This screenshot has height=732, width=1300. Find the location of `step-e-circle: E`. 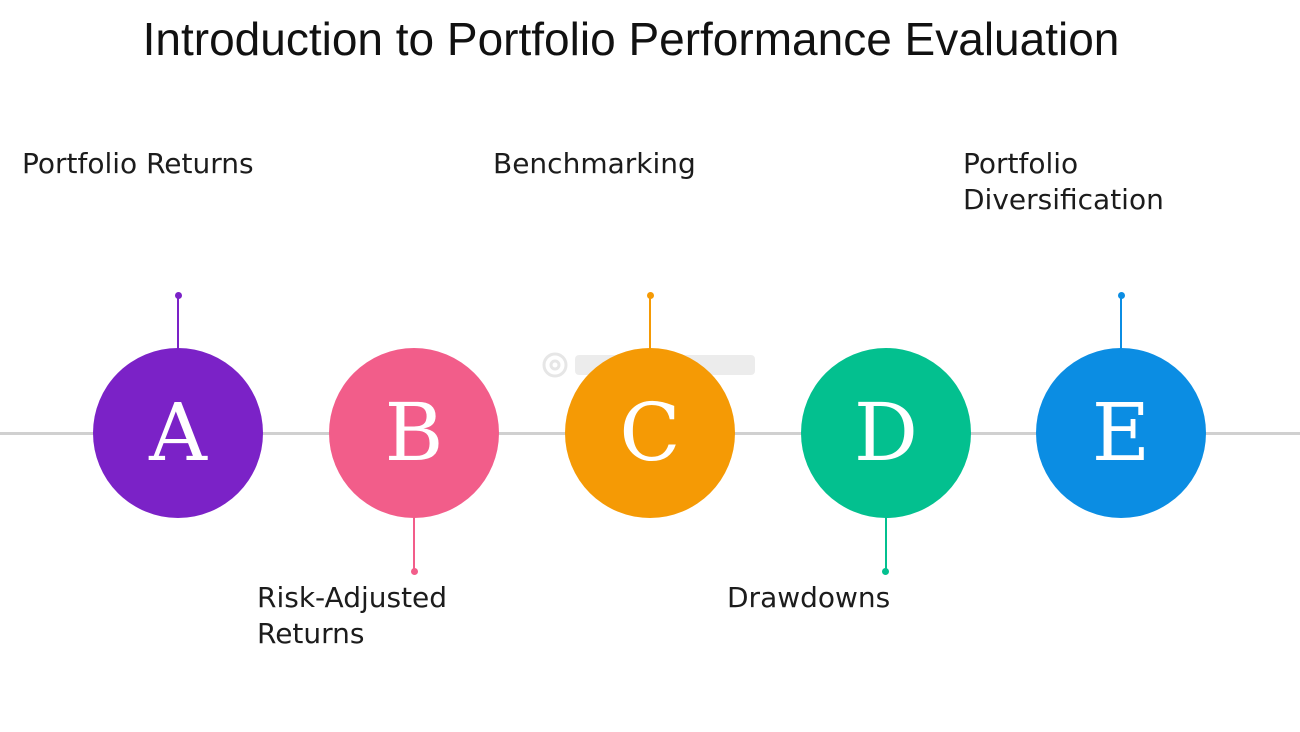

step-e-circle: E is located at coordinates (1121, 433).